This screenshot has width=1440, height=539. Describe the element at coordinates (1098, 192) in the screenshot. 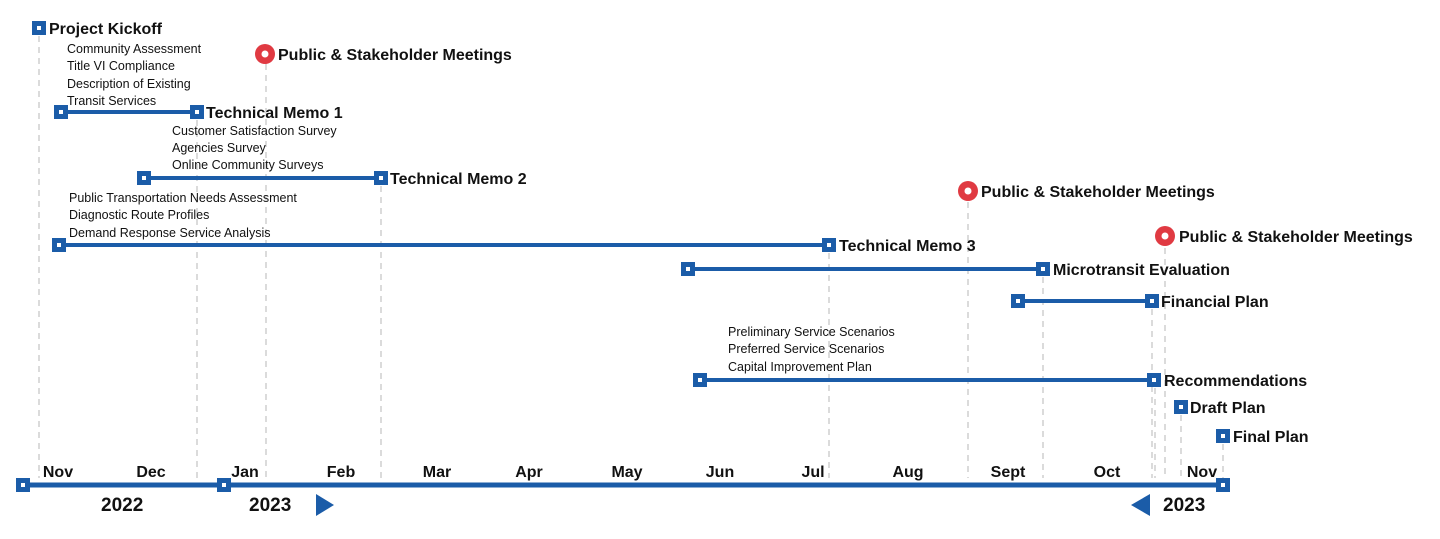

I see `meeting2-label: Public & Stakeholder Meetings` at that location.